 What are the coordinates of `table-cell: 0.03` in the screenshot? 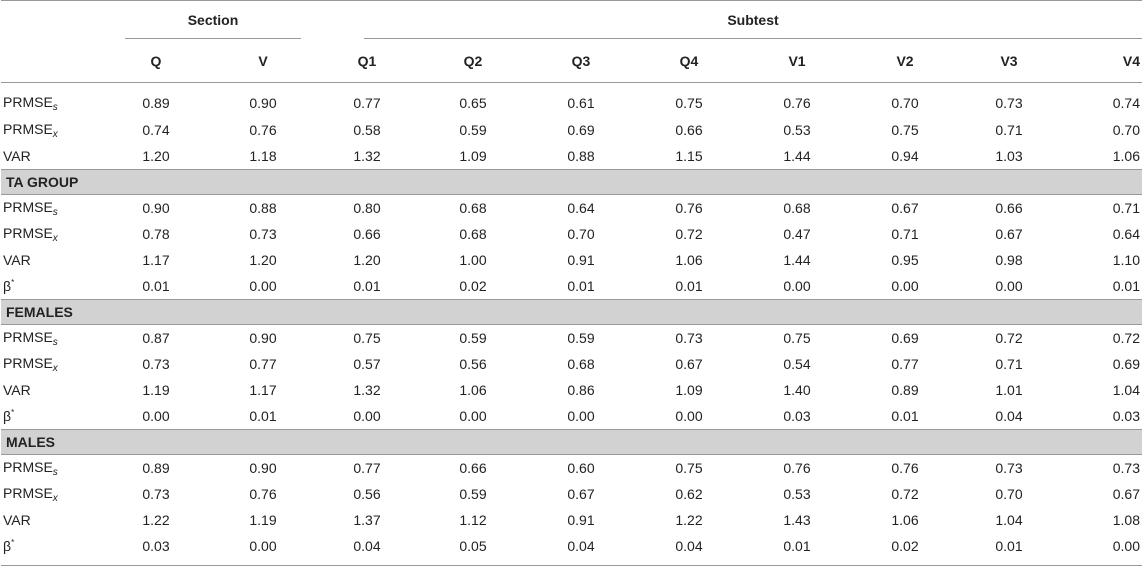 It's located at (797, 416).